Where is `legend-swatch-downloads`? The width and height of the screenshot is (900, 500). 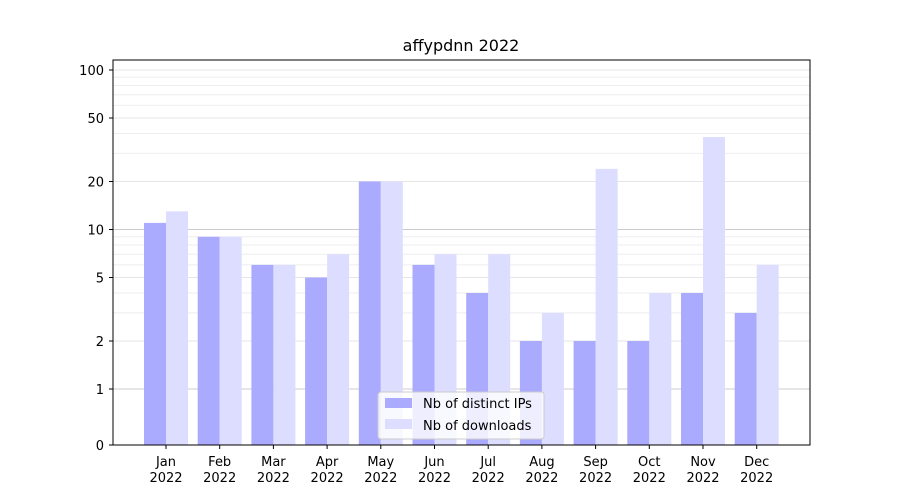 legend-swatch-downloads is located at coordinates (398, 424).